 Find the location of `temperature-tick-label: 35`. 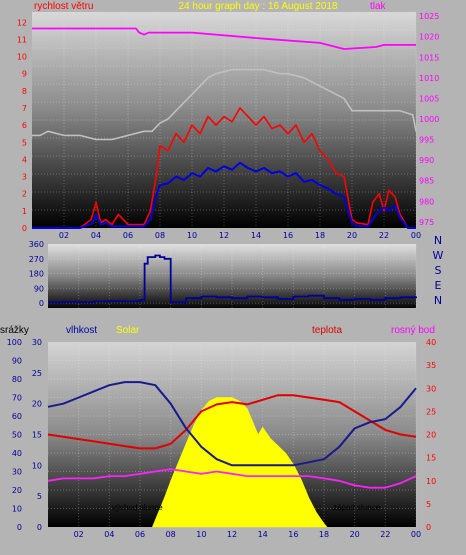

temperature-tick-label: 35 is located at coordinates (431, 365).